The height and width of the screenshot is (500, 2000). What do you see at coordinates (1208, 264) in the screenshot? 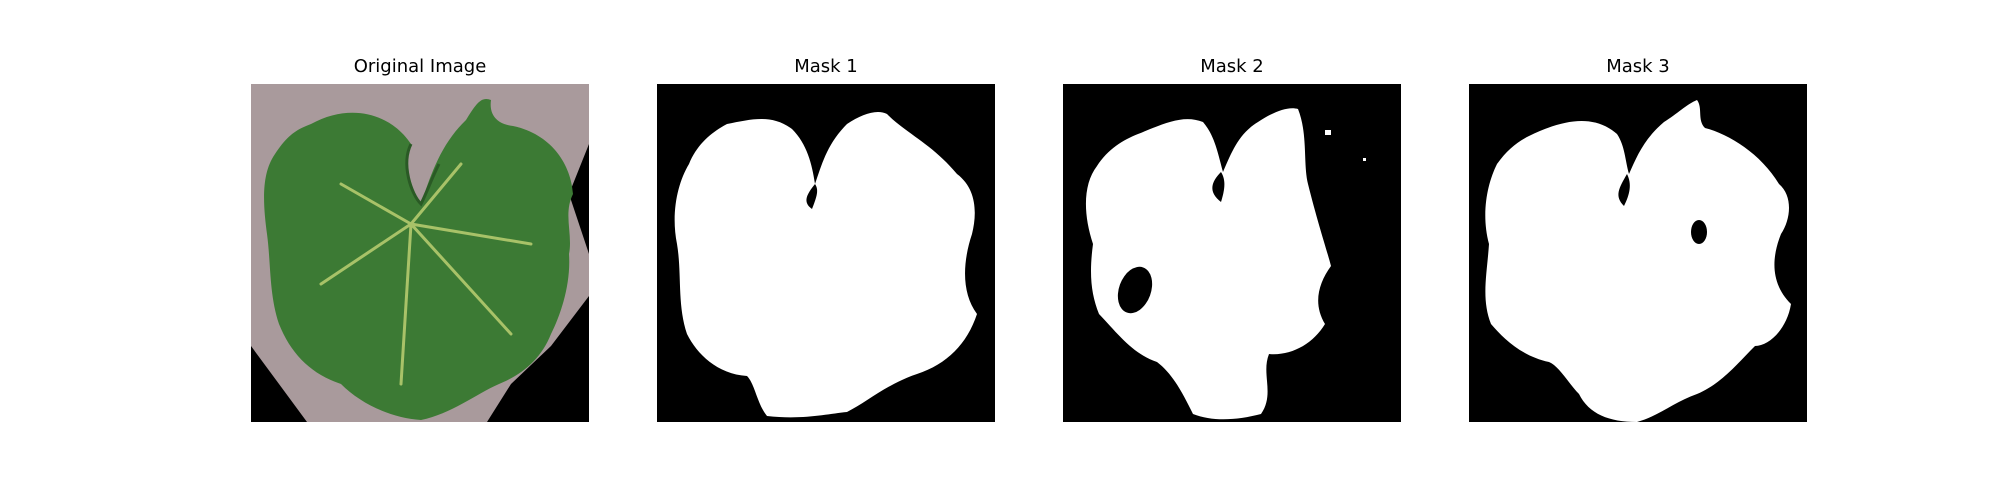
I see `mask-2-foreground` at bounding box center [1208, 264].